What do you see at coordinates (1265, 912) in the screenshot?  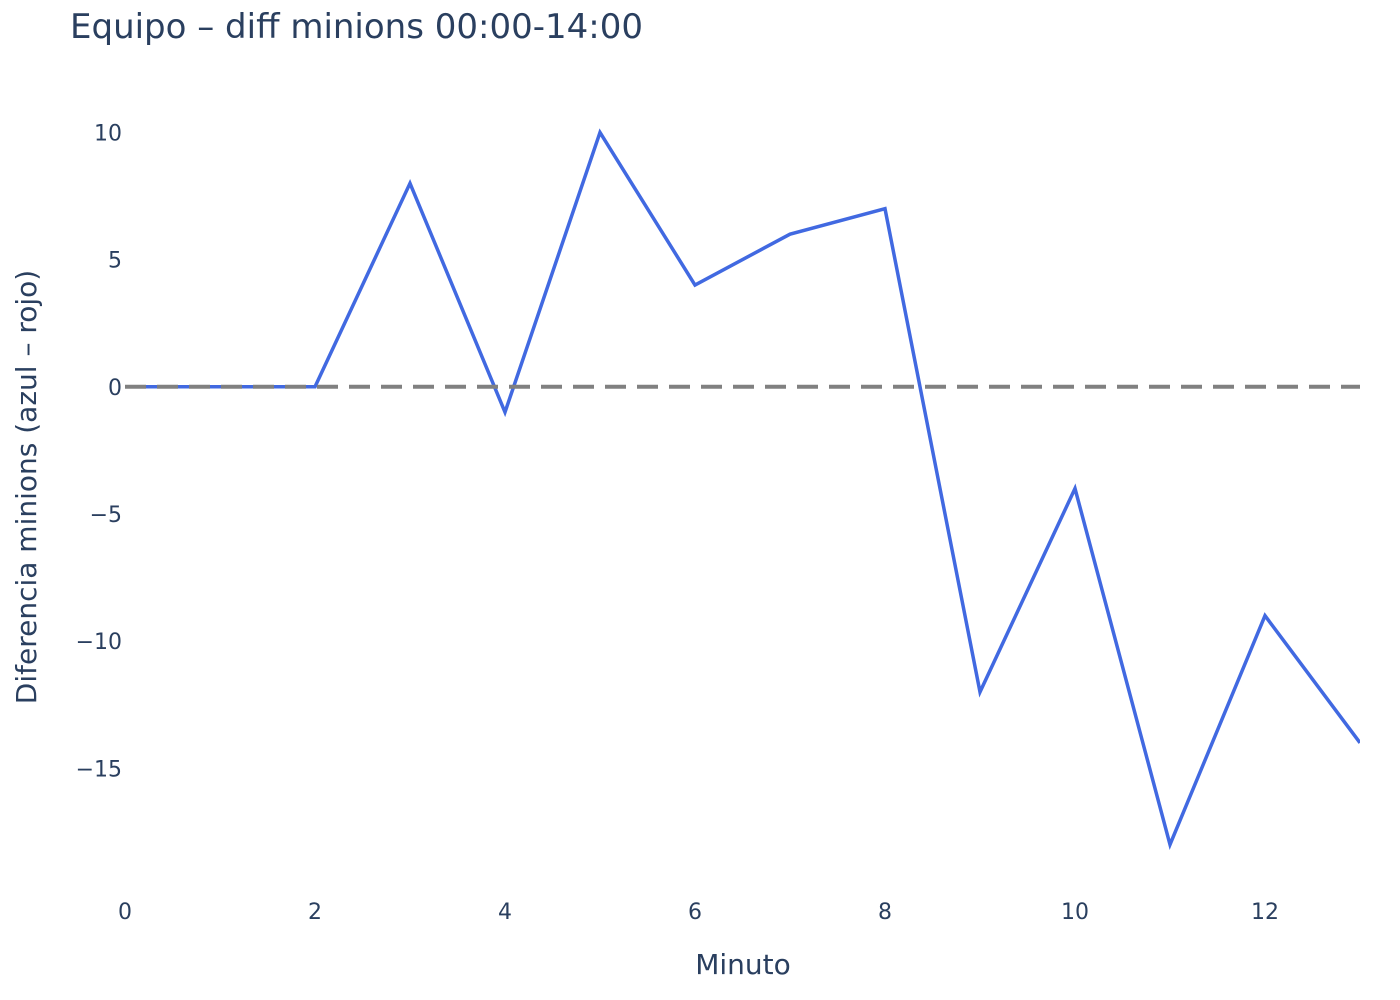 I see `x-tick-label: 12` at bounding box center [1265, 912].